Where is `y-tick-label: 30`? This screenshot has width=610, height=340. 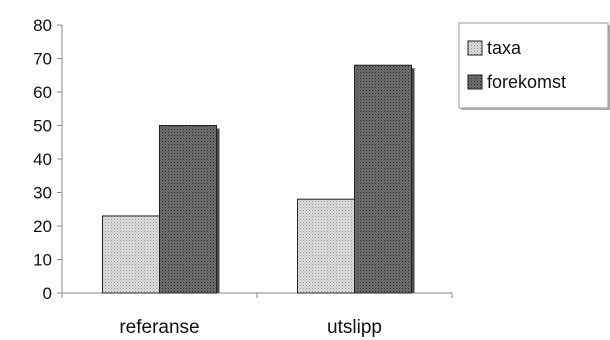
y-tick-label: 30 is located at coordinates (42, 193).